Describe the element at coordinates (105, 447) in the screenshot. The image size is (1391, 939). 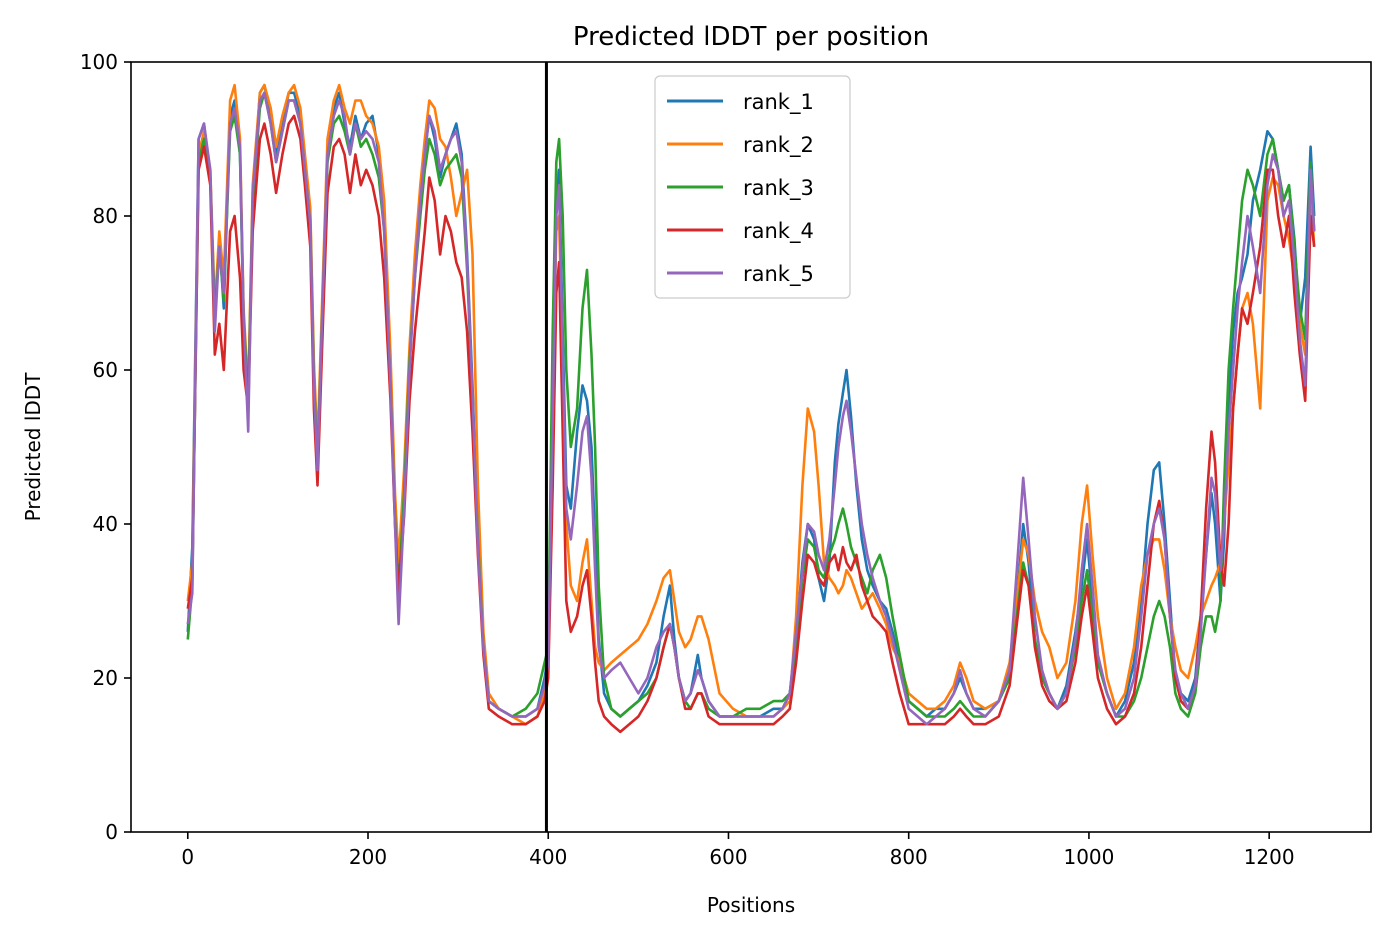
I see `y-axis: 0 20 40 60 80 100` at that location.